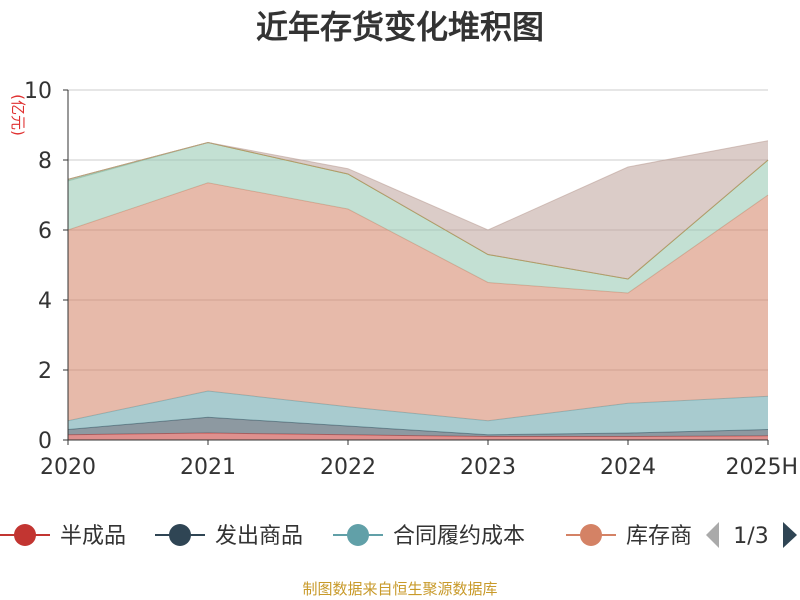 This screenshot has height=600, width=800. What do you see at coordinates (18, 115) in the screenshot?
I see `y-axis-unit: (亿元)` at bounding box center [18, 115].